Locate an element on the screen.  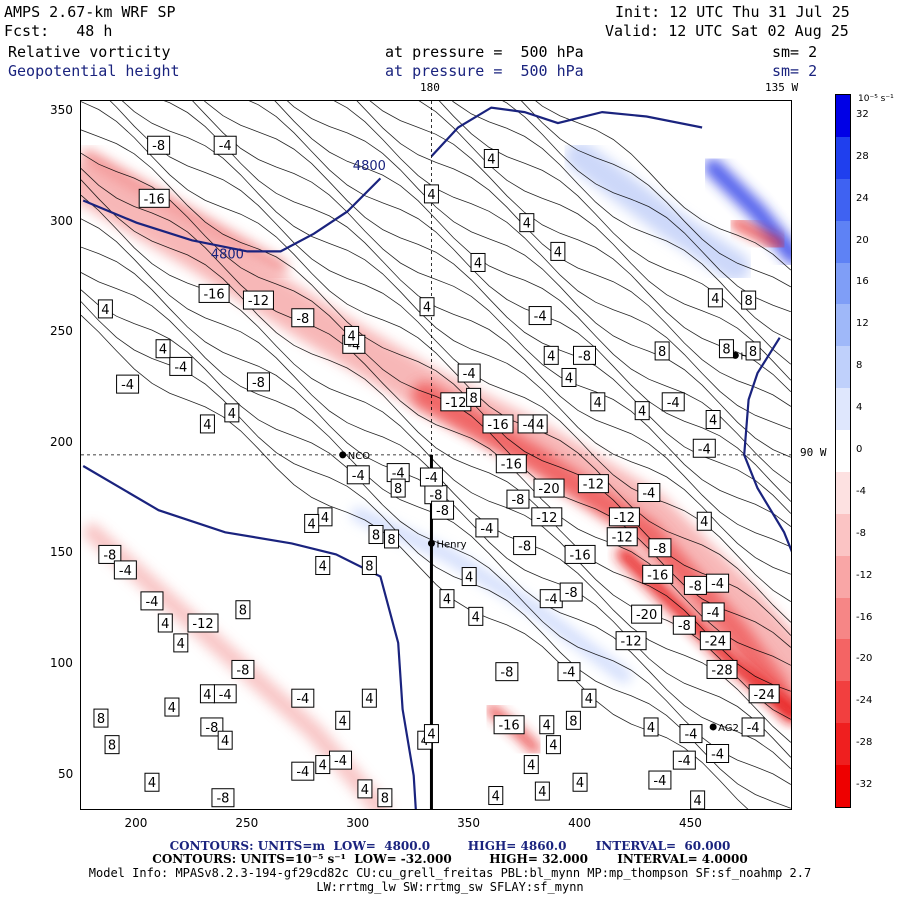
y-tick-label: 300 is located at coordinates (61, 220).